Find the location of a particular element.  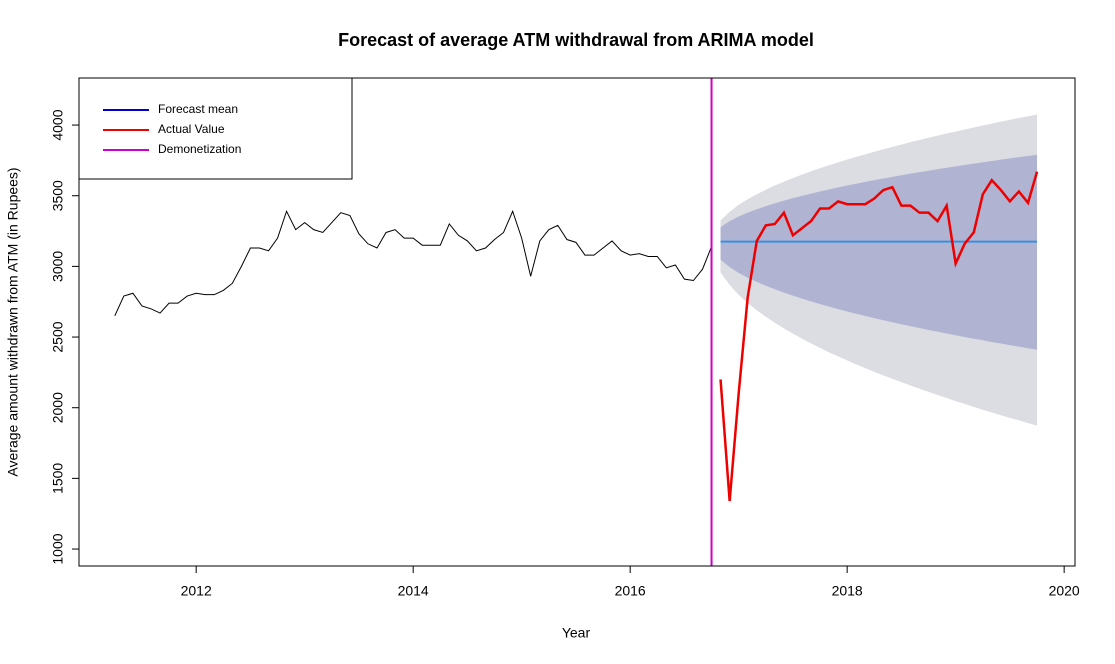

y-tick-label: 4000 is located at coordinates (58, 124).